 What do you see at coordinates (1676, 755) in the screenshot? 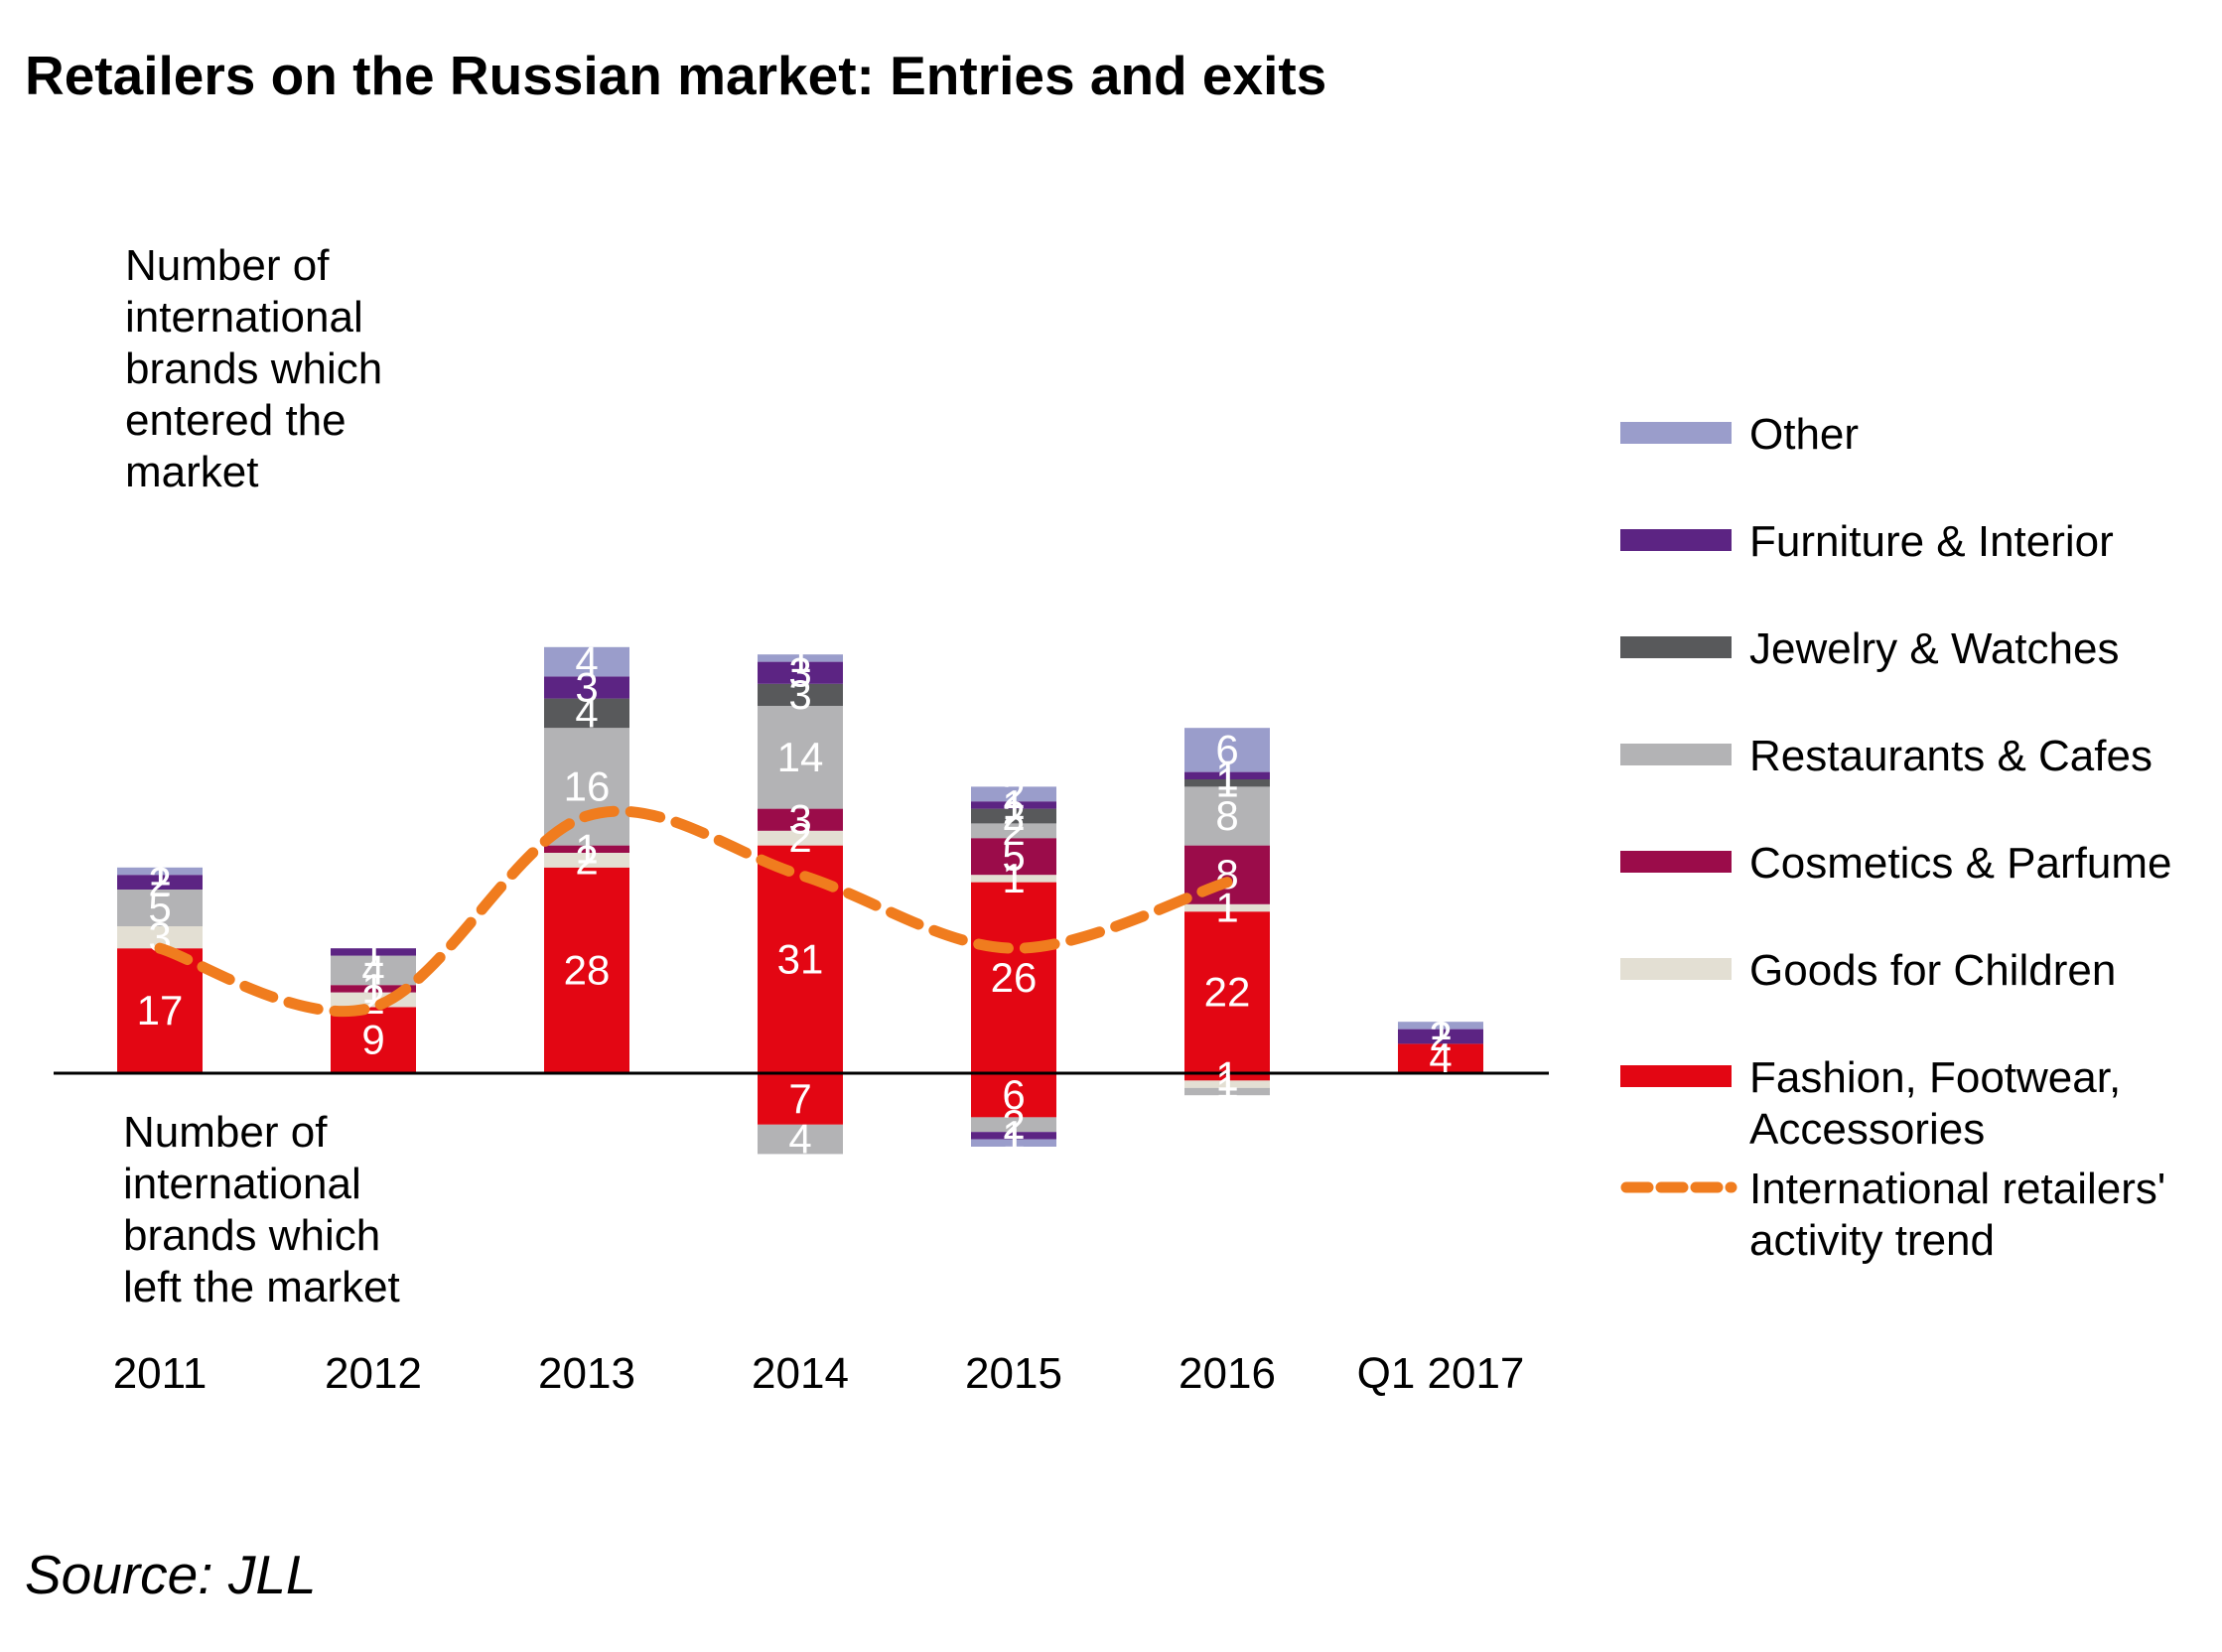
I see `legend-swatch-restaurants-cafes` at bounding box center [1676, 755].